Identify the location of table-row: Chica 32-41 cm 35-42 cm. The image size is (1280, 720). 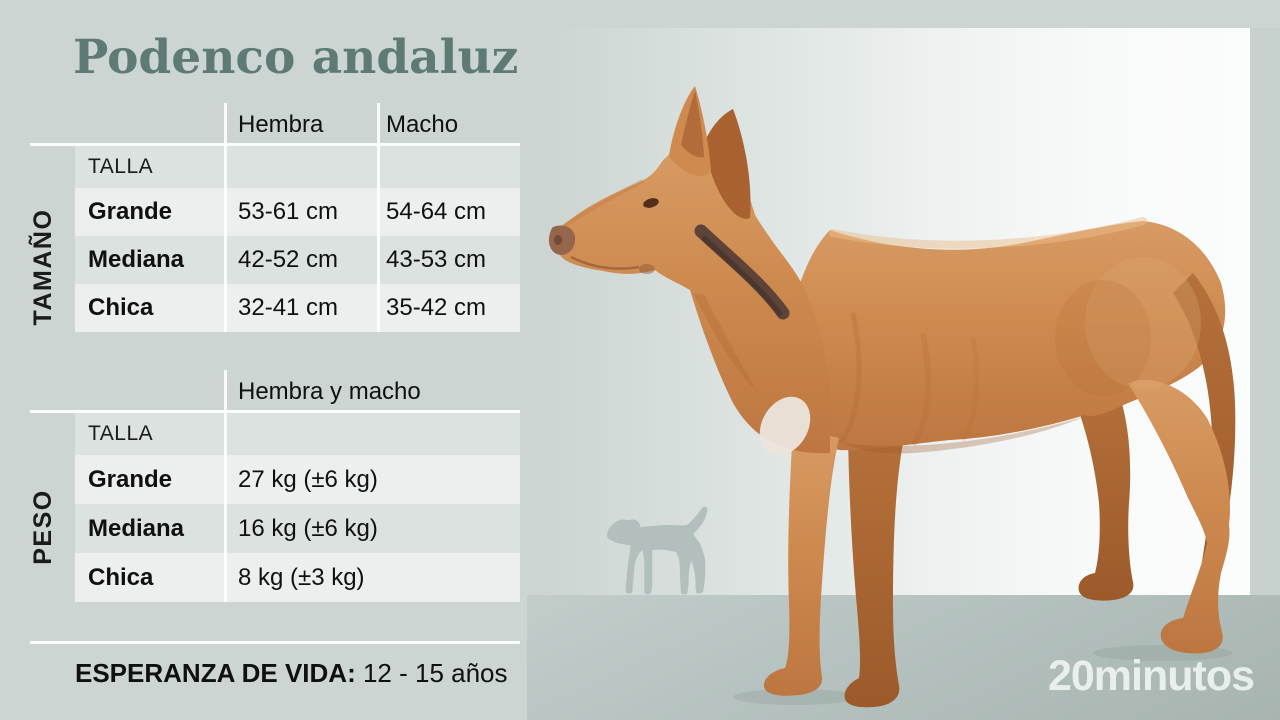
(297, 308).